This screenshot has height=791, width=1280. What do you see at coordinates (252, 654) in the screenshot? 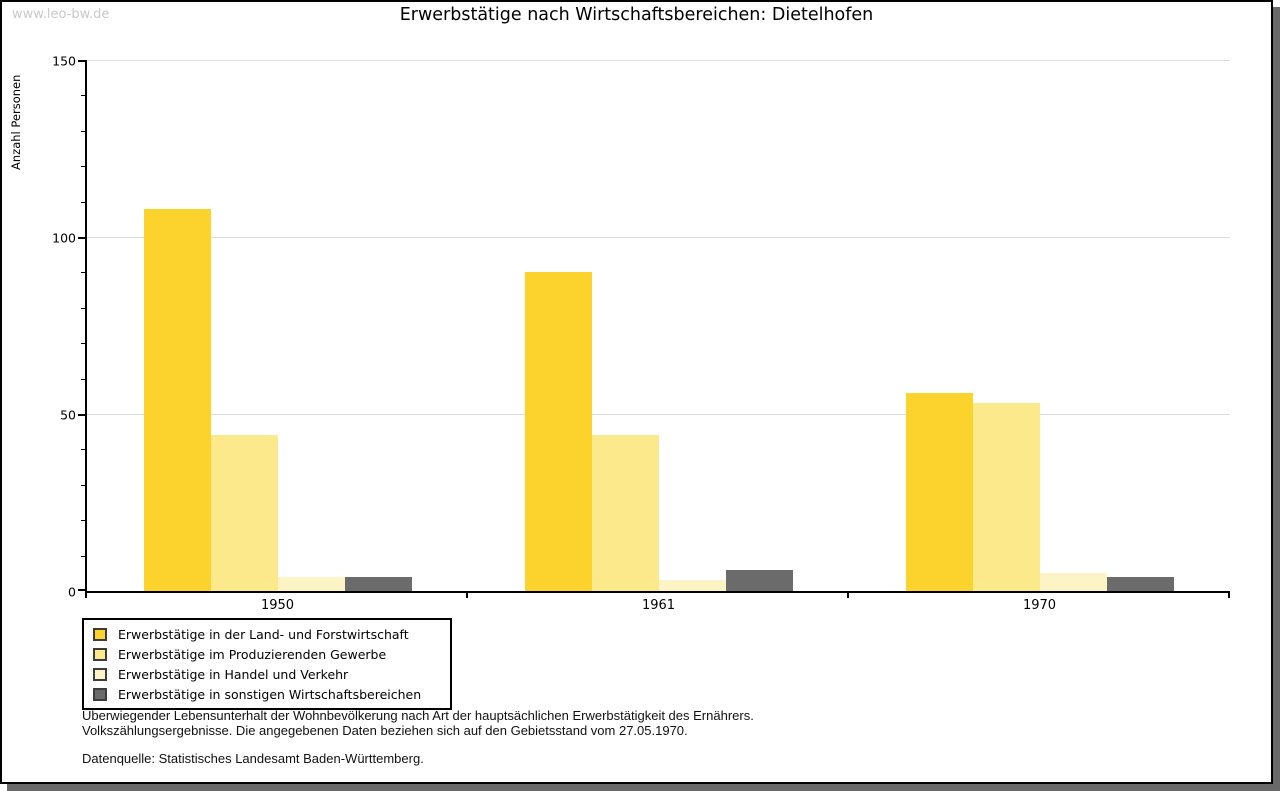
I see `legend-label: Erwerbstätige im Produzierenden Gewerbe` at bounding box center [252, 654].